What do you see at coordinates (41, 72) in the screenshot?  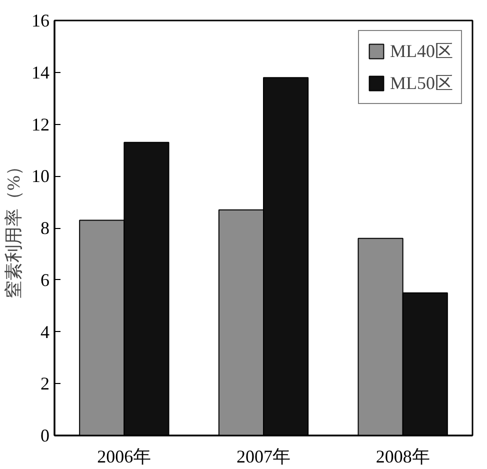 I see `y-tick-label: 14` at bounding box center [41, 72].